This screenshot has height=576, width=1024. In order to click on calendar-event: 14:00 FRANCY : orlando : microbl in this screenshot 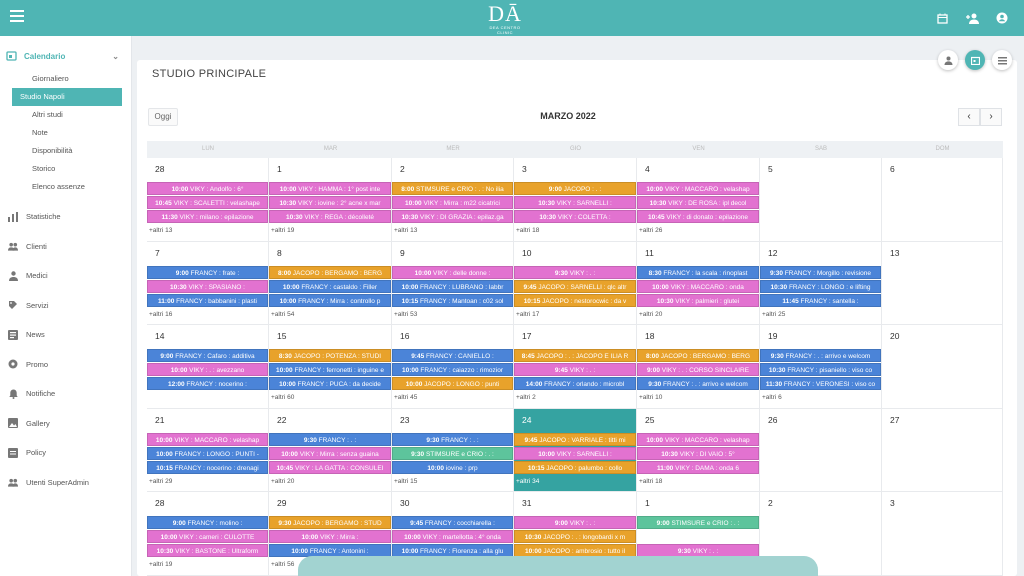, I will do `click(575, 383)`.